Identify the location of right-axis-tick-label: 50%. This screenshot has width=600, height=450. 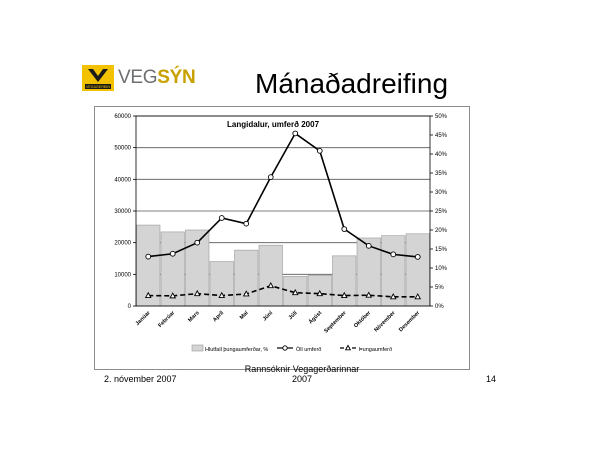
(441, 117).